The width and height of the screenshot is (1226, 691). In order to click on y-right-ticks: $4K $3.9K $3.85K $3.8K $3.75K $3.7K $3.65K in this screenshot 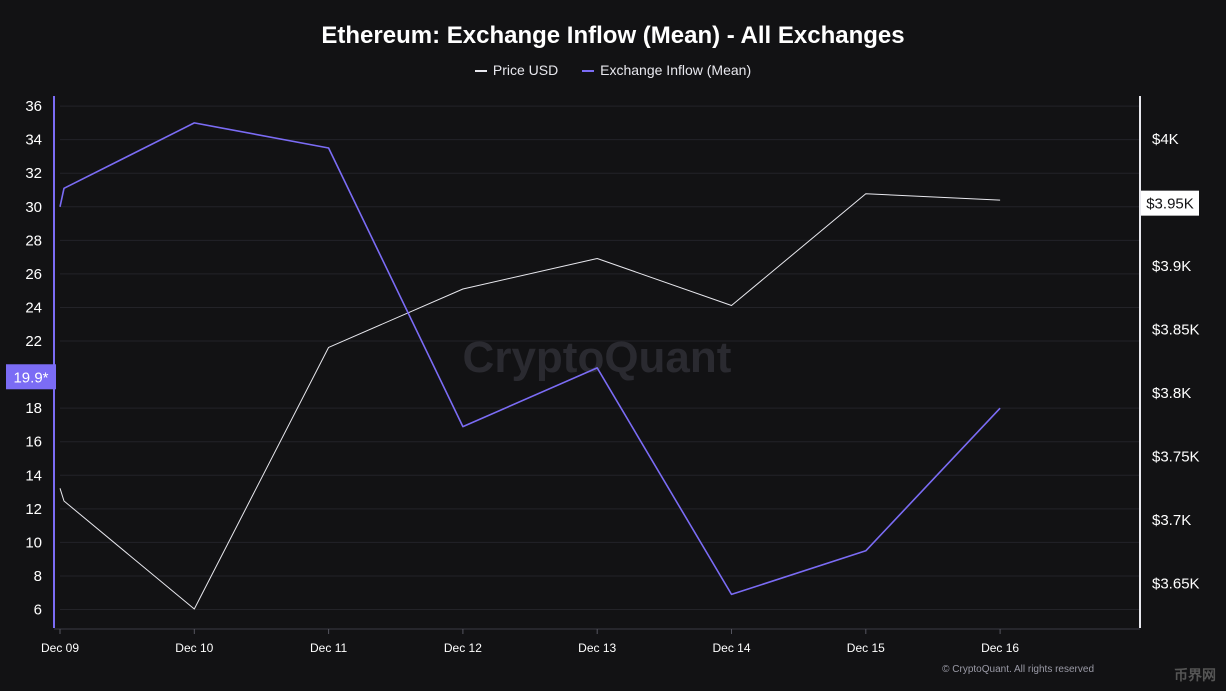, I will do `click(1176, 361)`.